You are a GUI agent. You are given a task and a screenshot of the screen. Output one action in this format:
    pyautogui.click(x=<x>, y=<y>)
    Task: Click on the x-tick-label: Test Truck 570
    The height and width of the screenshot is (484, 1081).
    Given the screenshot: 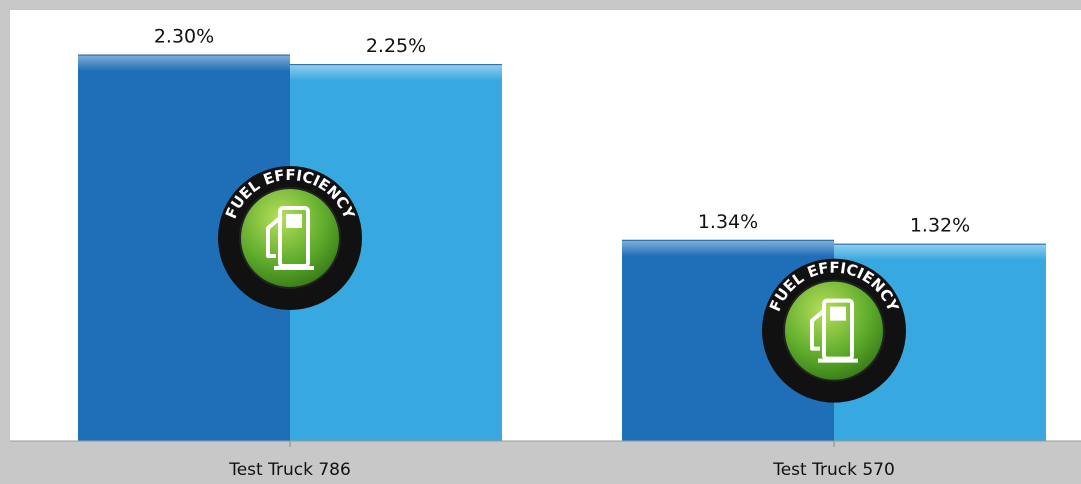 What is the action you would take?
    pyautogui.click(x=833, y=470)
    